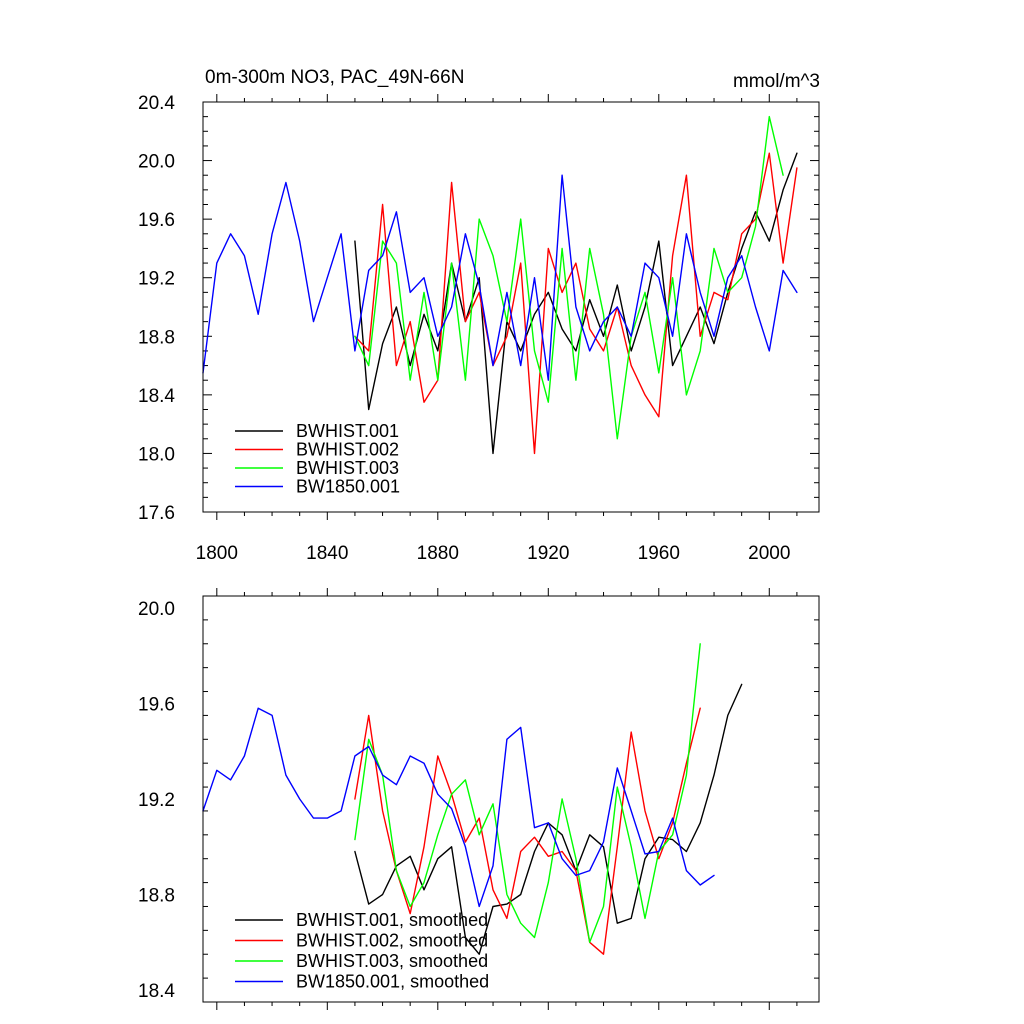 This screenshot has width=1024, height=1024. Describe the element at coordinates (392, 941) in the screenshot. I see `legend-label: BWHIST.002, smoothed` at that location.